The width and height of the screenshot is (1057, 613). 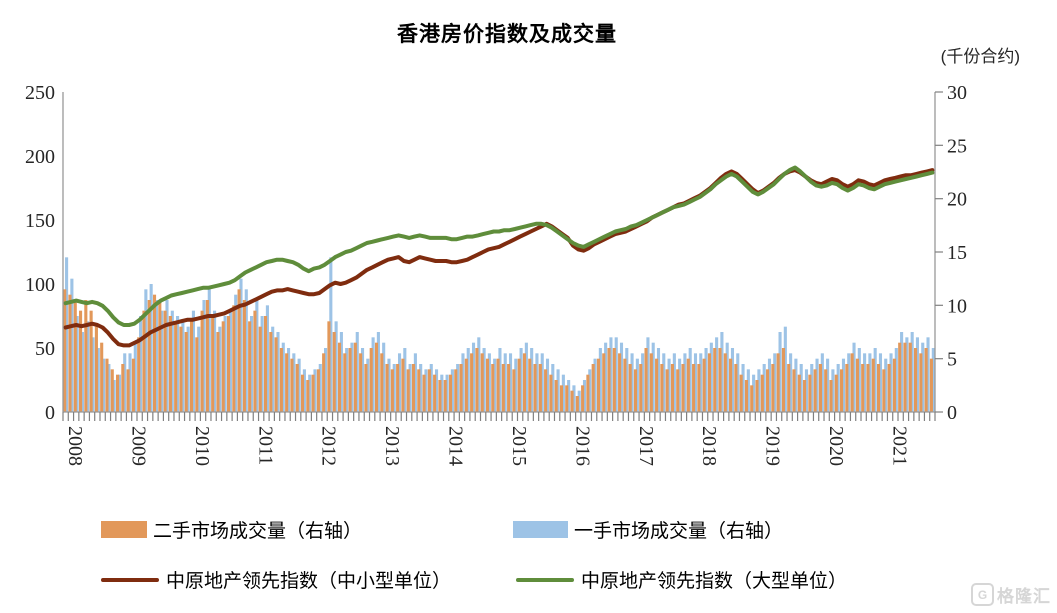 I want to click on watermark: G 格隆汇, so click(x=1011, y=594).